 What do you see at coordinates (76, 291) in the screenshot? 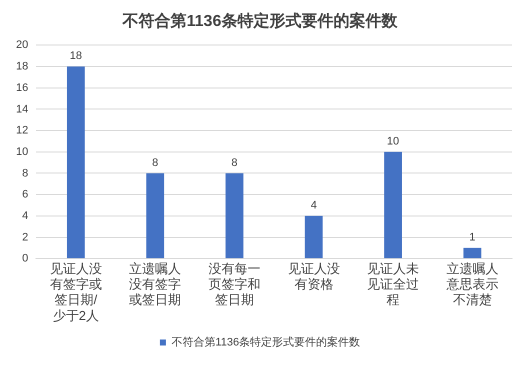
I see `x-tick-label: 见证人没有签字或签日期/少于2人` at bounding box center [76, 291].